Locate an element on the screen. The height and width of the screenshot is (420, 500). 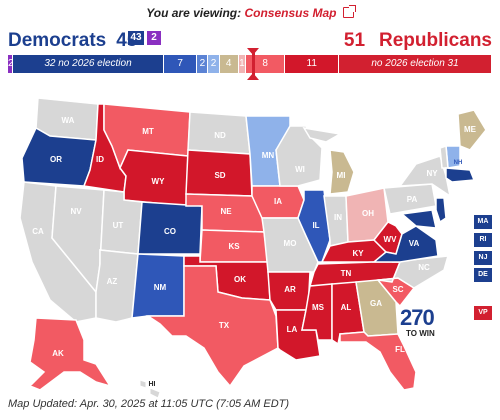
state-label-co: CO is located at coordinates (170, 231).